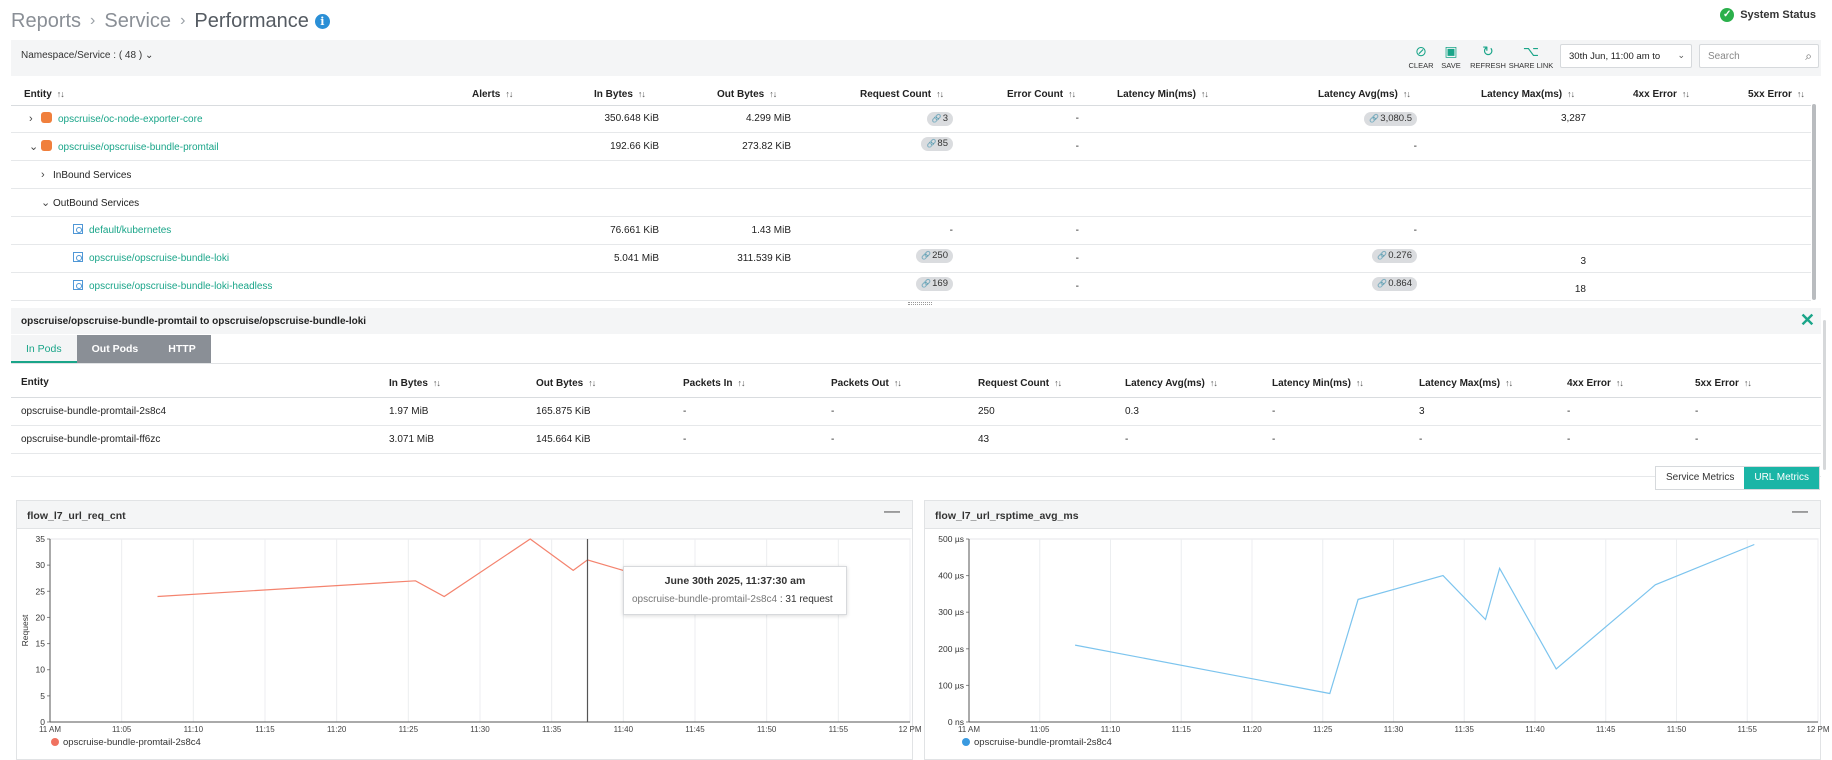 The height and width of the screenshot is (760, 1832). I want to click on latency-avg: -, so click(1127, 439).